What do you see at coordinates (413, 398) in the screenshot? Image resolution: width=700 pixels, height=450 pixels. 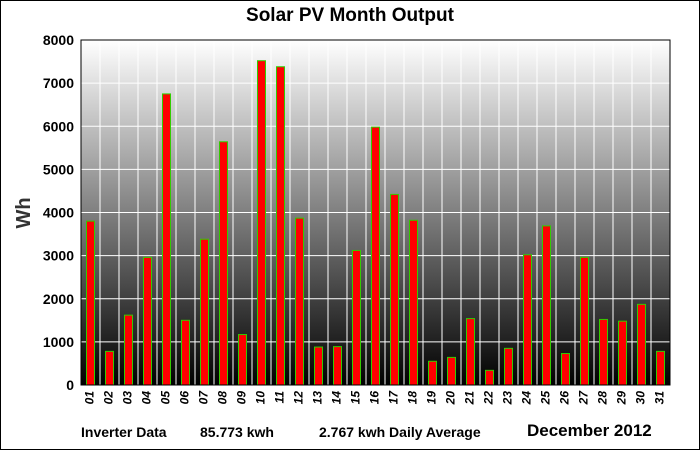 I see `x-tick-label: 18` at bounding box center [413, 398].